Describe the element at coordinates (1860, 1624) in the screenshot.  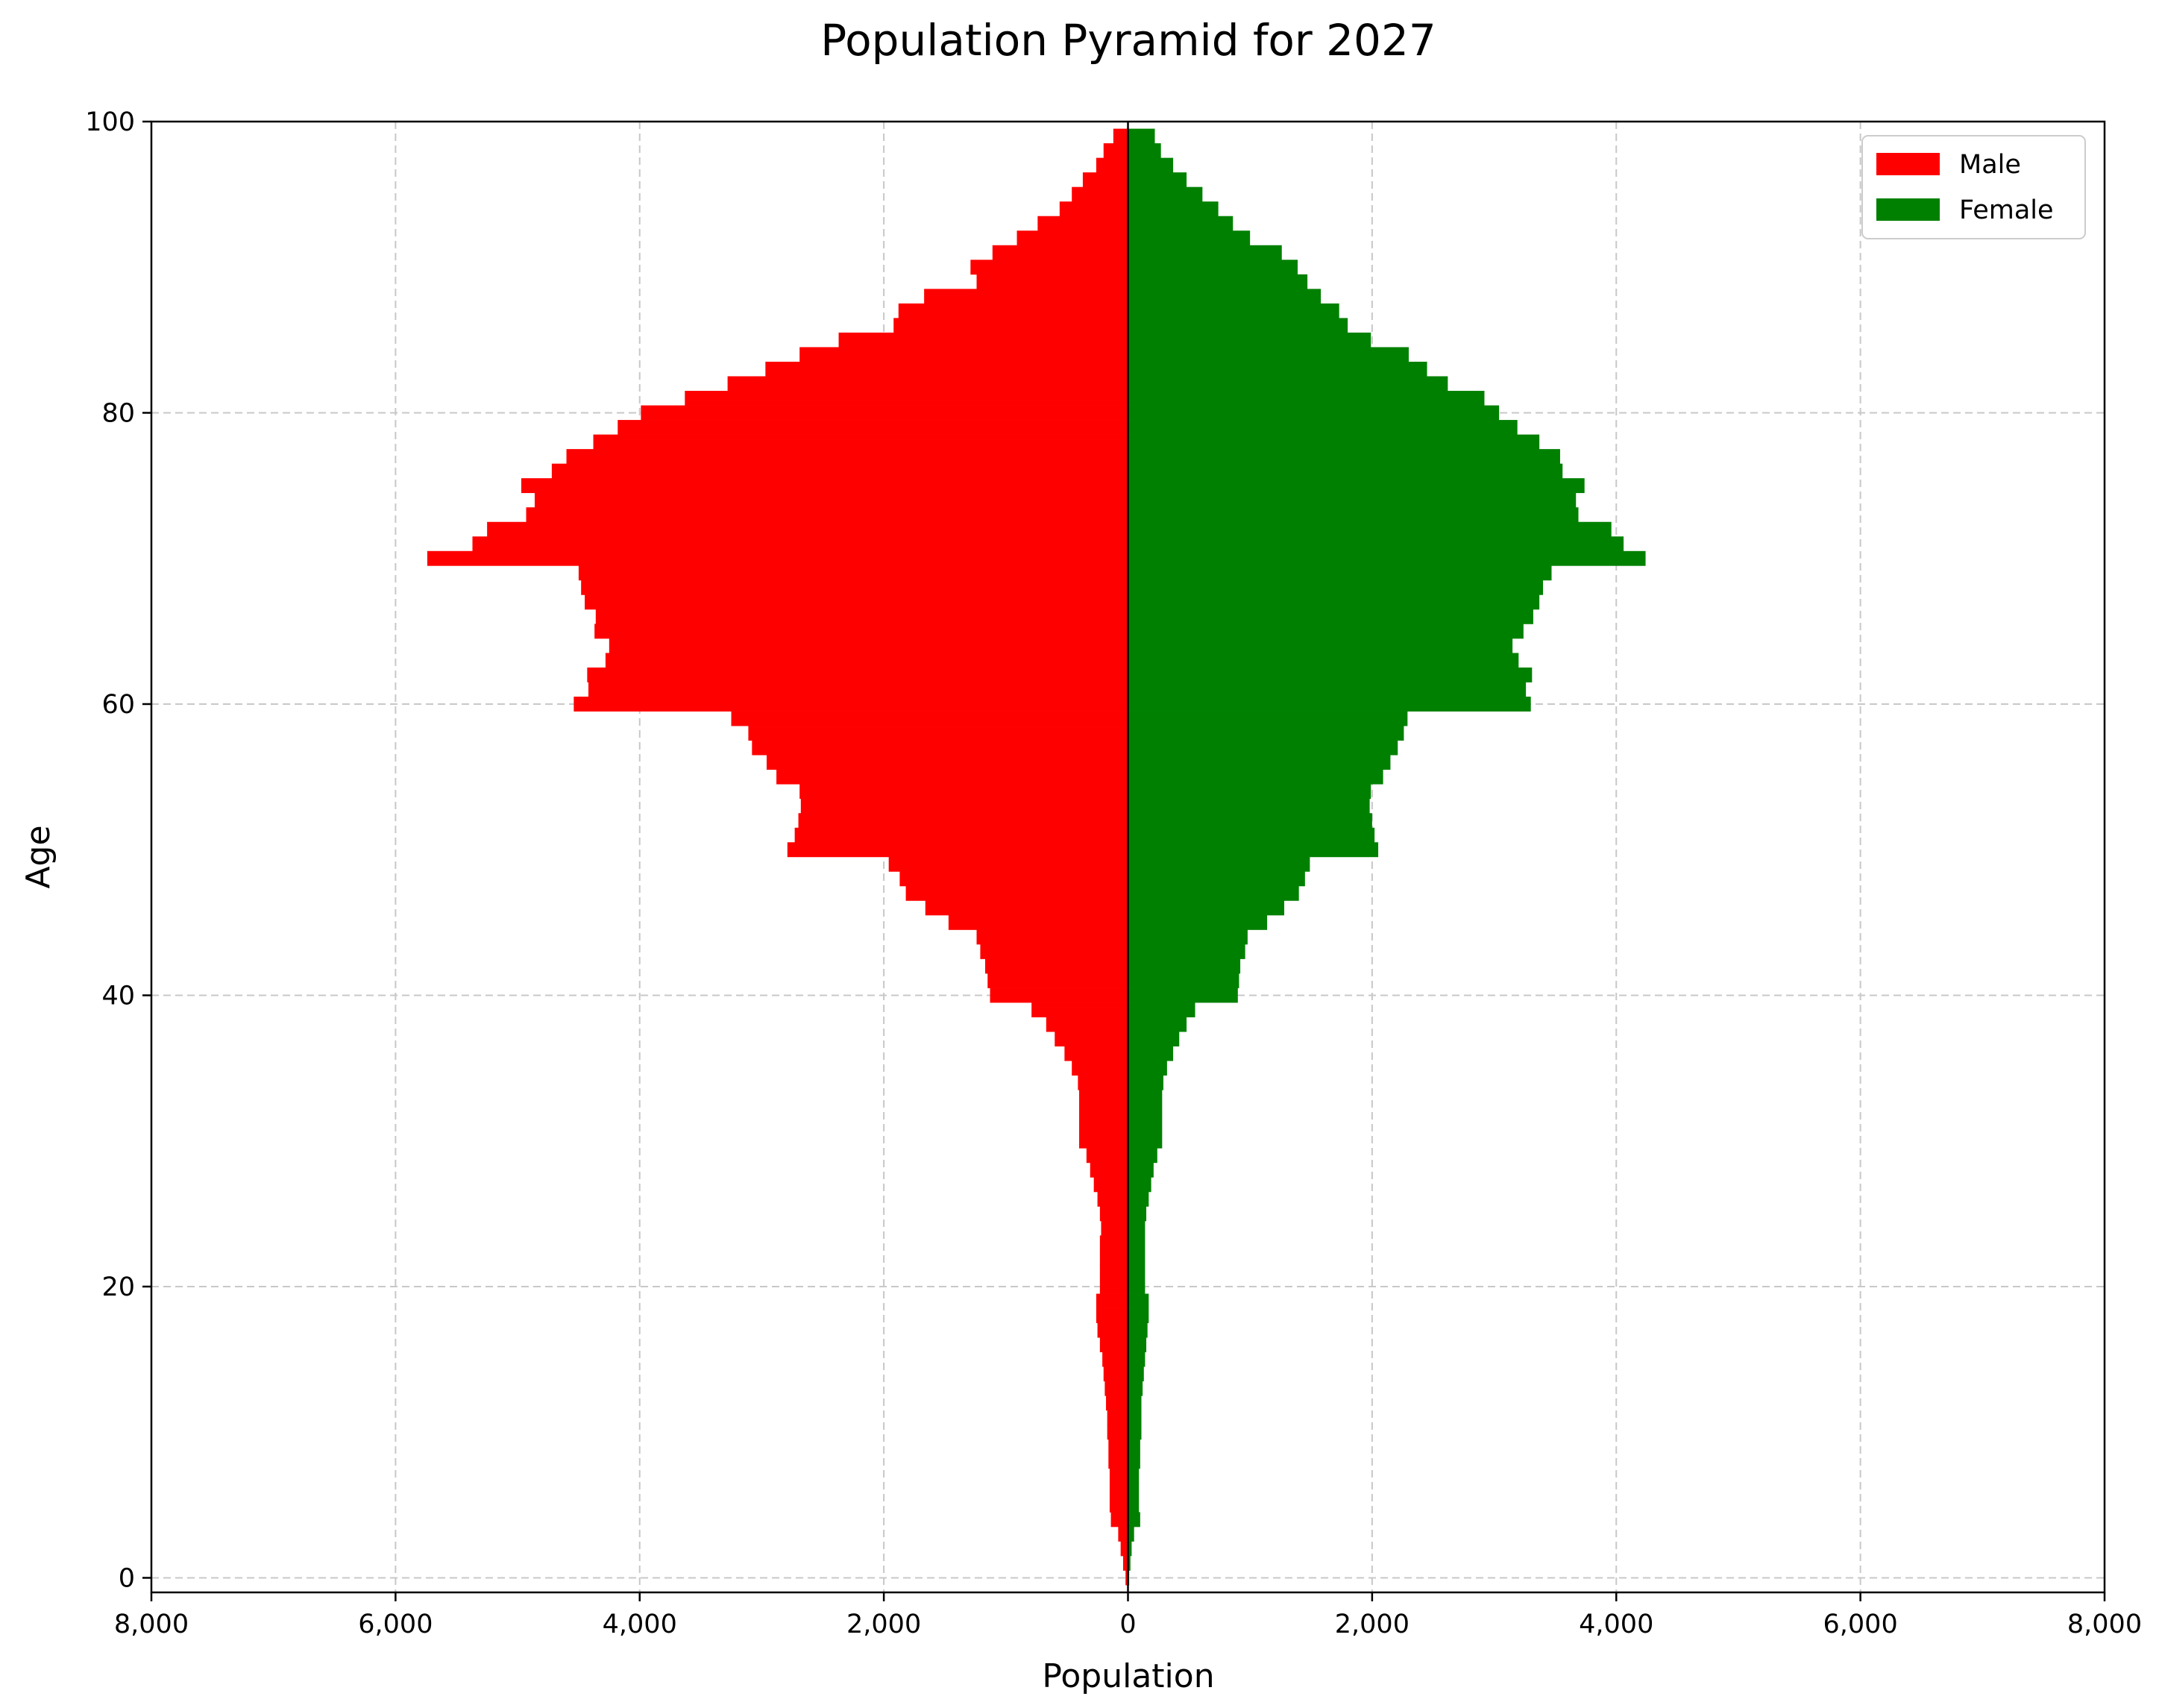
I see `x-tick-label: 6,000` at that location.